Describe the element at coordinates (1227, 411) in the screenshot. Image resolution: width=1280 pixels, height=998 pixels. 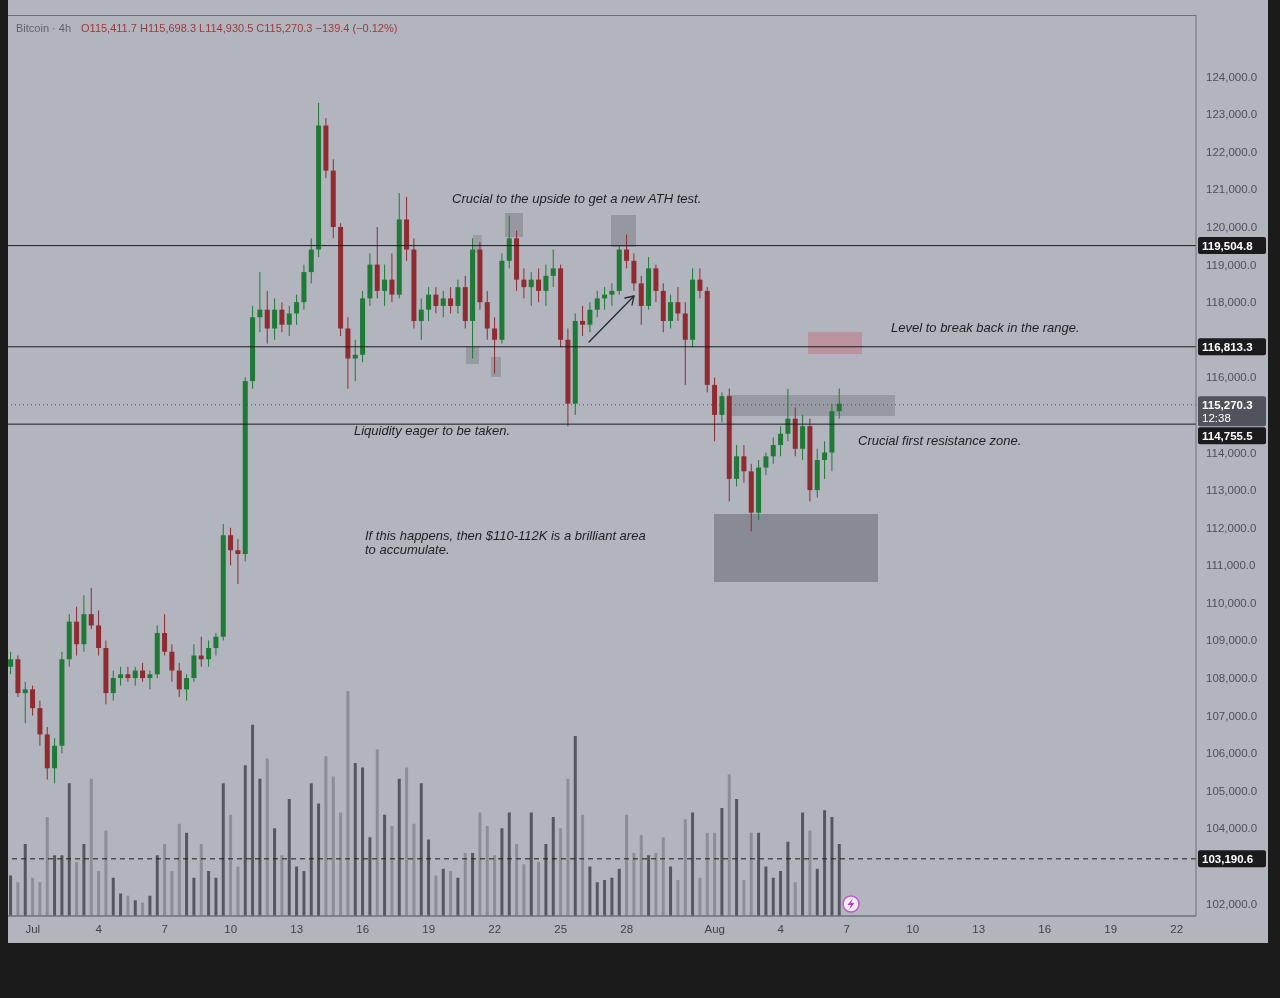
I see `ref-line-label: 115,270.3 12:38` at that location.